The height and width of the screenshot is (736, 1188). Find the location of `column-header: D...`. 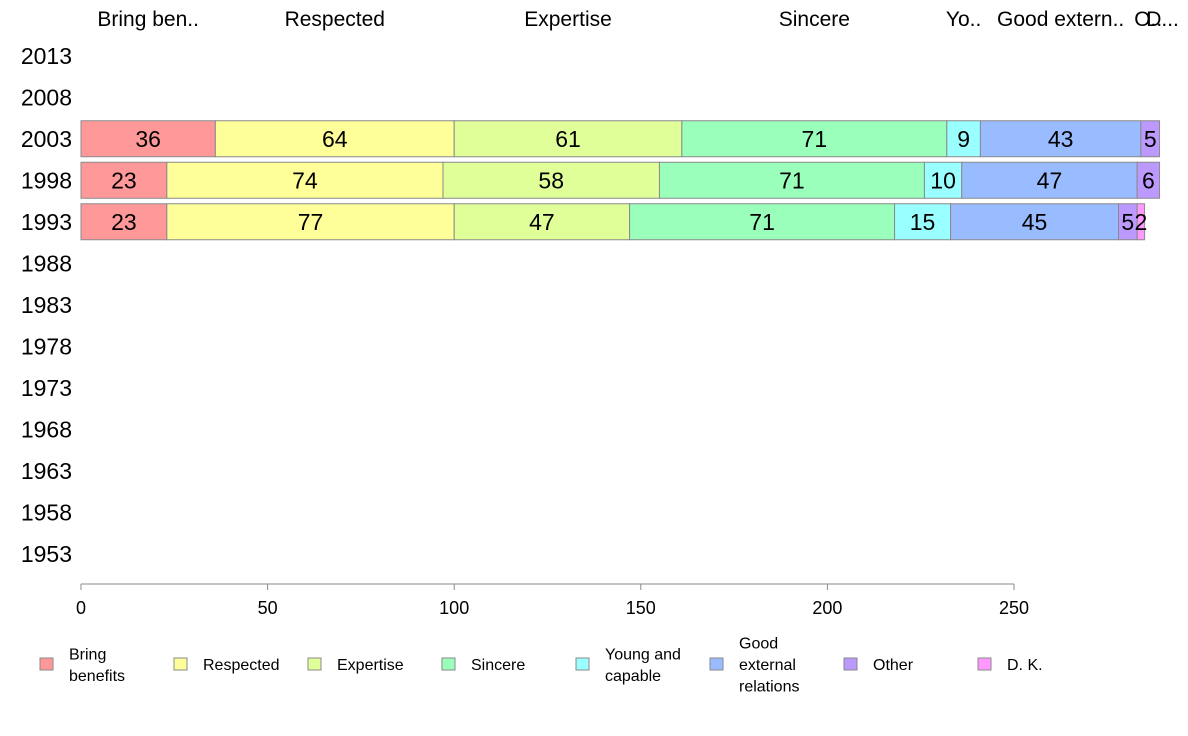

column-header: D... is located at coordinates (1162, 19).